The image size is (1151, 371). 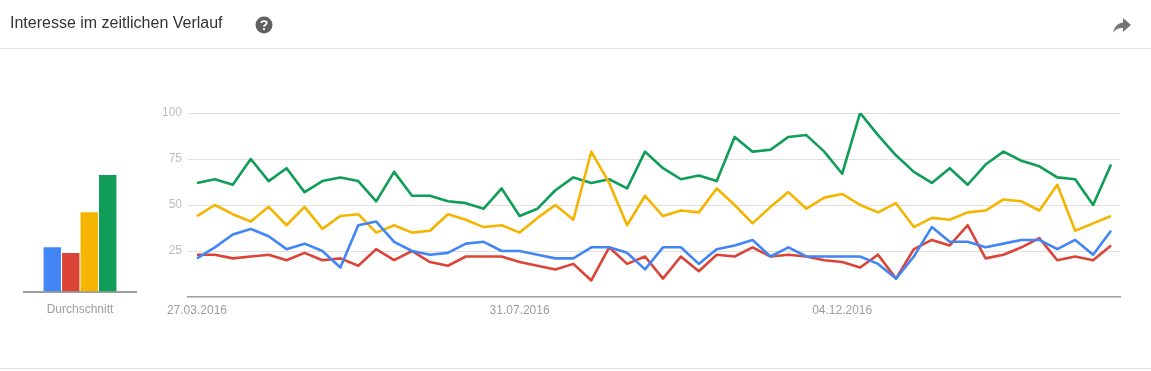 What do you see at coordinates (197, 309) in the screenshot?
I see `x-tick-label: 27.03.2016` at bounding box center [197, 309].